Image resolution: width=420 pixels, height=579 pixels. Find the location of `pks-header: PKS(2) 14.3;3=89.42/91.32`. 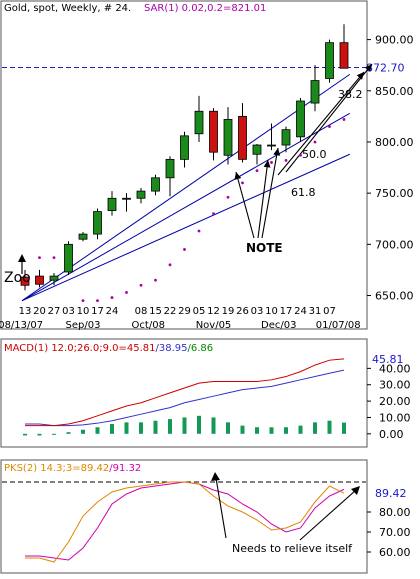

pks-header: PKS(2) 14.3;3=89.42/91.32 is located at coordinates (72, 468).